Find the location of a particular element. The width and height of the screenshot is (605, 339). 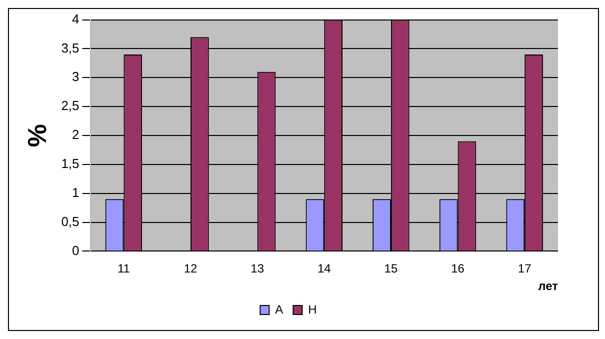

x-tick-label: 15 is located at coordinates (391, 269).